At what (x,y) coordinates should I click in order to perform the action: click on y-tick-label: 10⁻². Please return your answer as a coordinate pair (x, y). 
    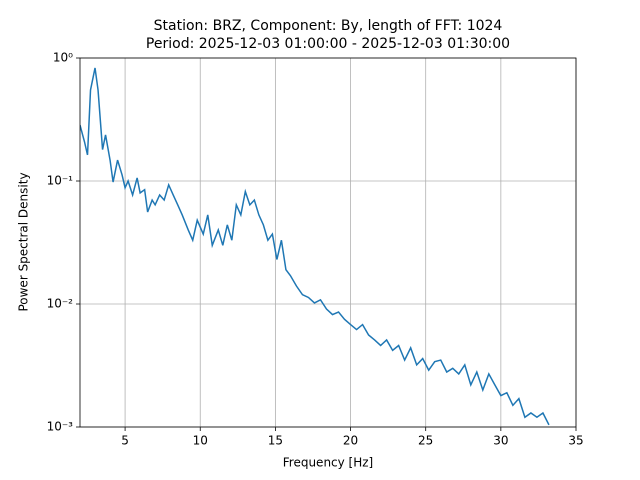
    Looking at the image, I should click on (60, 304).